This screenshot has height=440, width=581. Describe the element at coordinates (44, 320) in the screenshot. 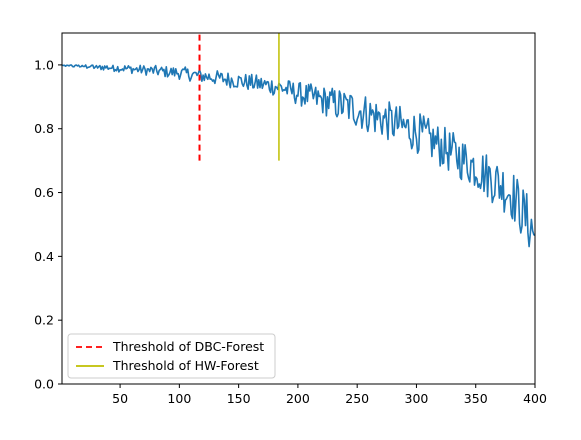

I see `y-tick-label: 0.2` at that location.